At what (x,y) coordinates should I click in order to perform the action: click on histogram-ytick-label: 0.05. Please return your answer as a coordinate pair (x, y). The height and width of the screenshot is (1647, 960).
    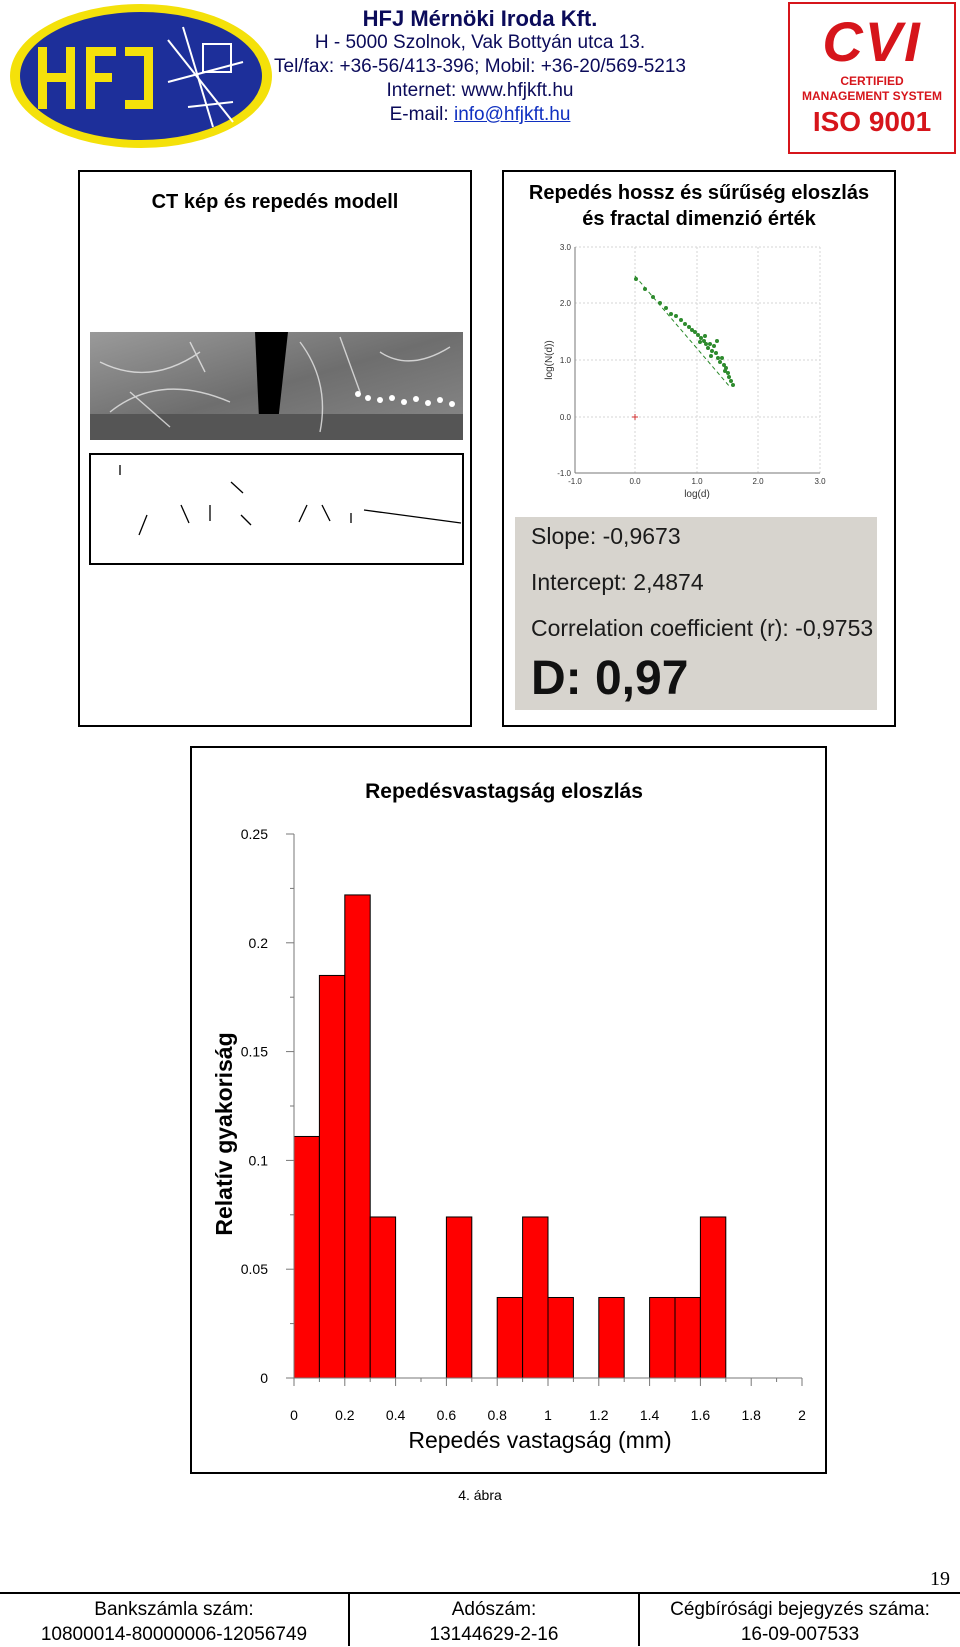
    Looking at the image, I should click on (254, 1269).